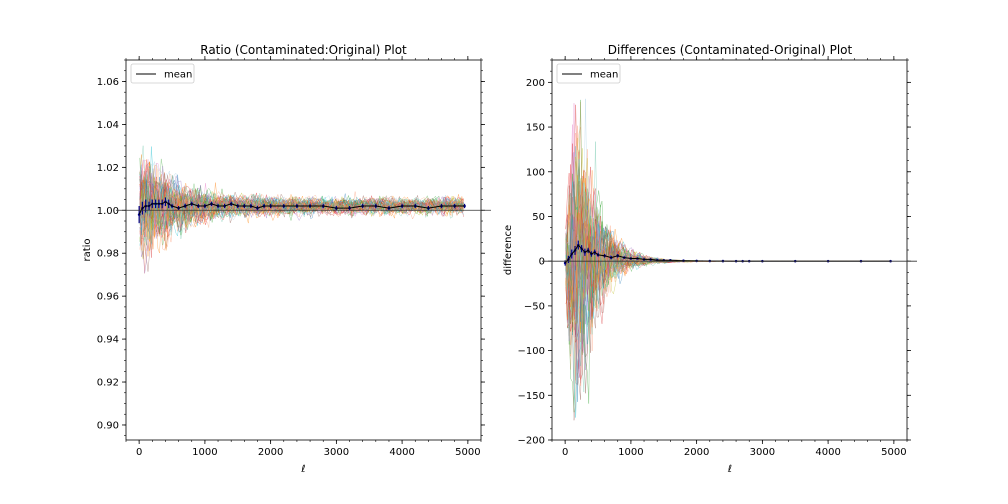 Image resolution: width=1008 pixels, height=504 pixels. I want to click on y-tick-label: −200, so click(531, 441).